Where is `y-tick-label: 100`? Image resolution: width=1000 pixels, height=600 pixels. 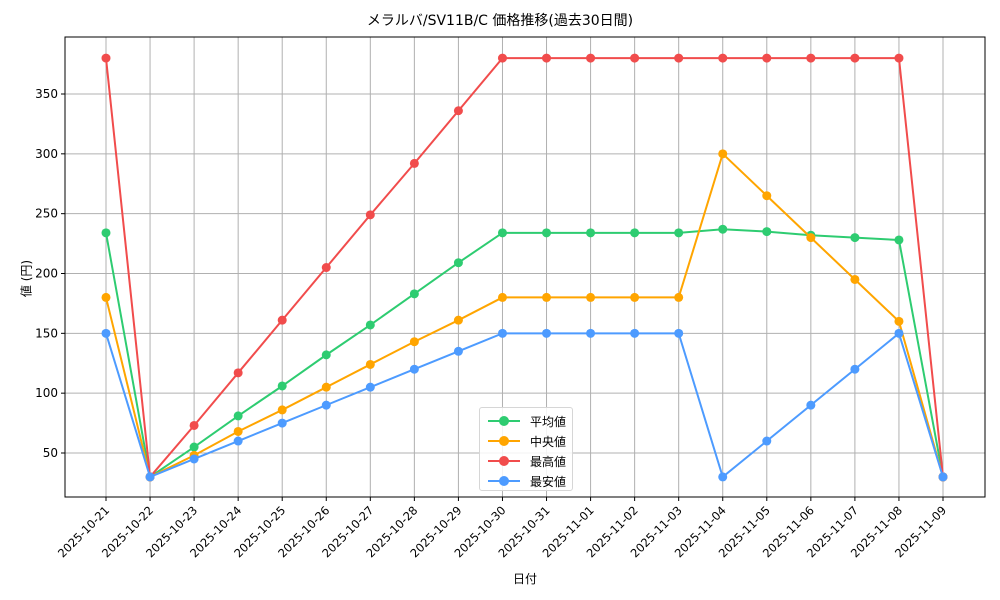 y-tick-label: 100 is located at coordinates (46, 393).